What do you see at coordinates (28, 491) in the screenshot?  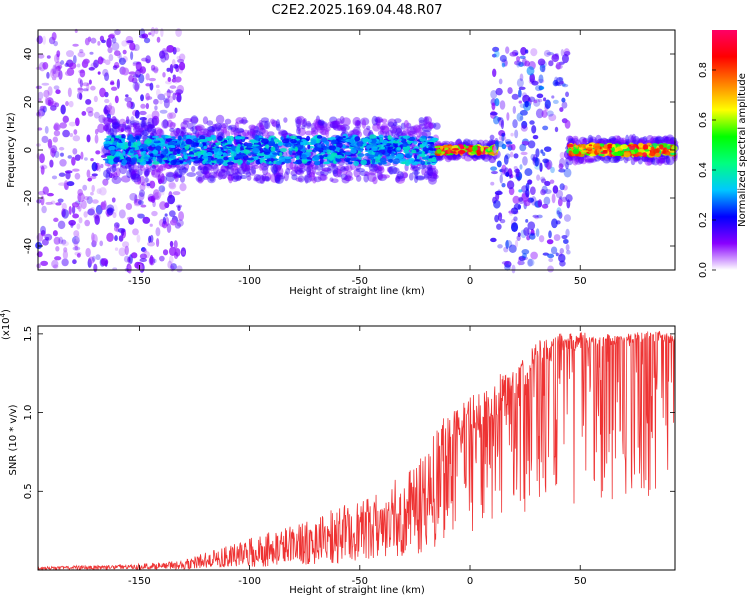 I see `snr-y-tick-label: 0.5` at bounding box center [28, 491].